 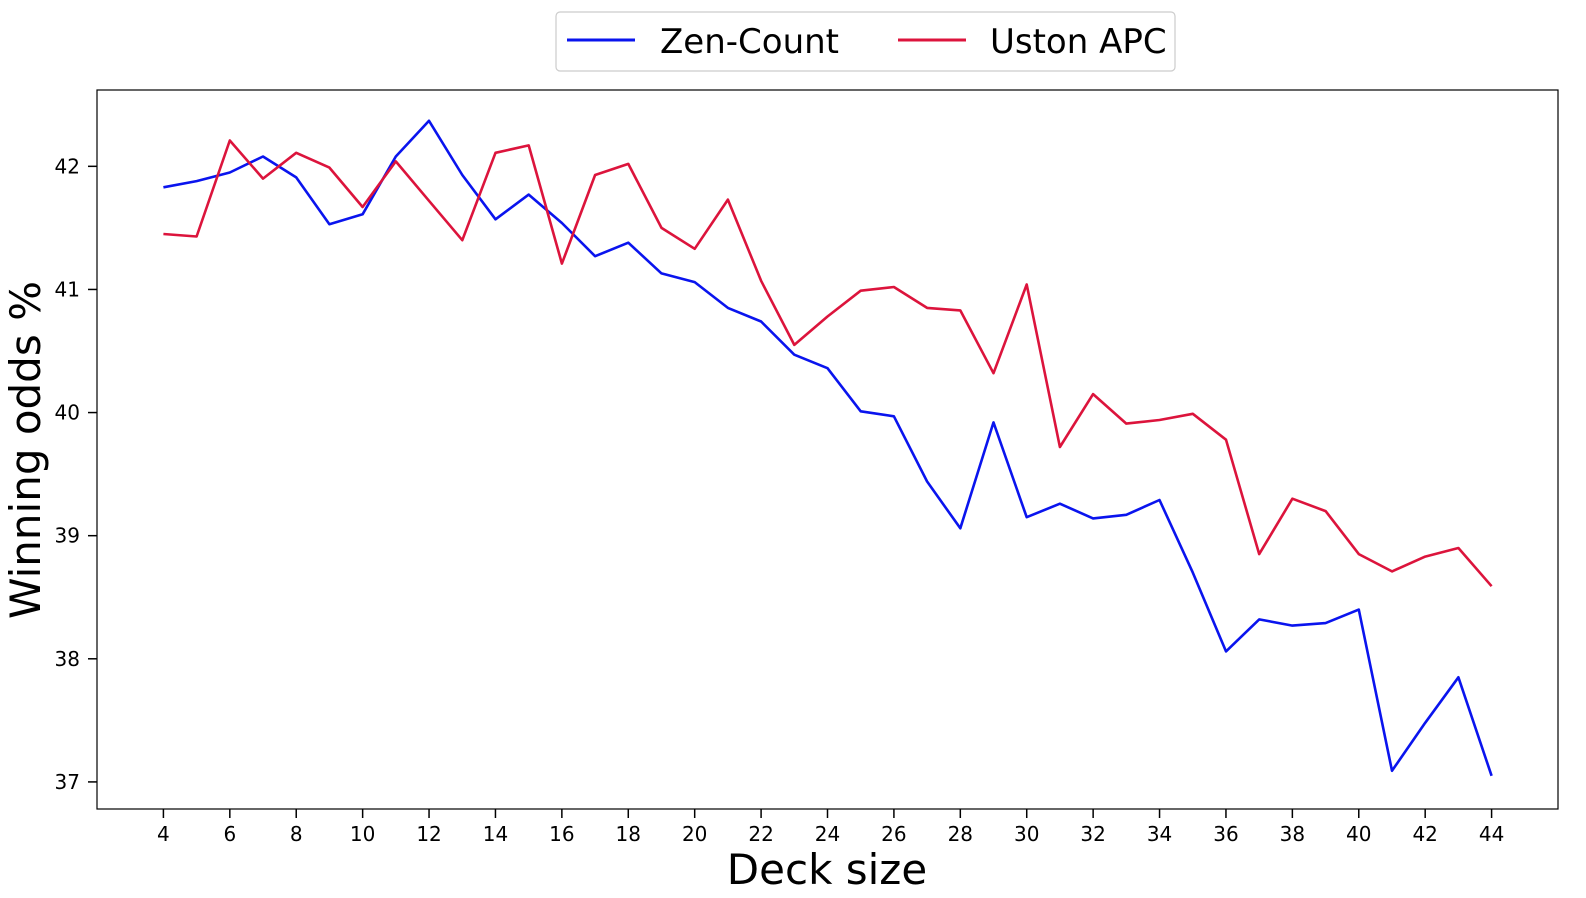 I want to click on x-tick-label: 26, so click(x=893, y=834).